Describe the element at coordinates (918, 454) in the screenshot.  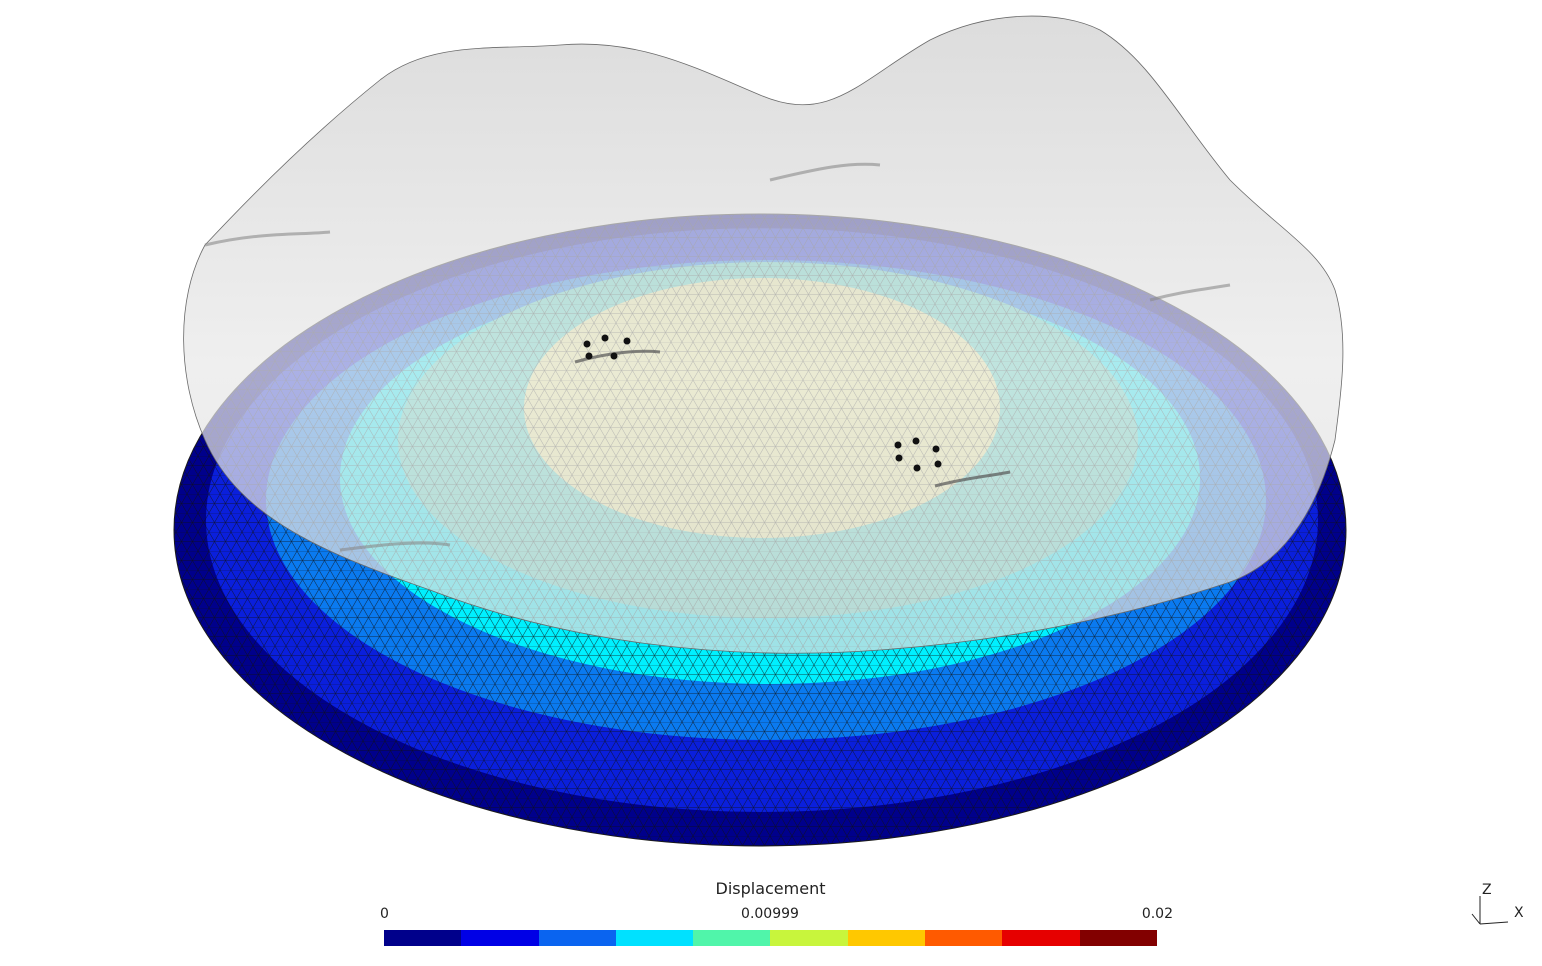
I see `constraint-nodes-right` at that location.